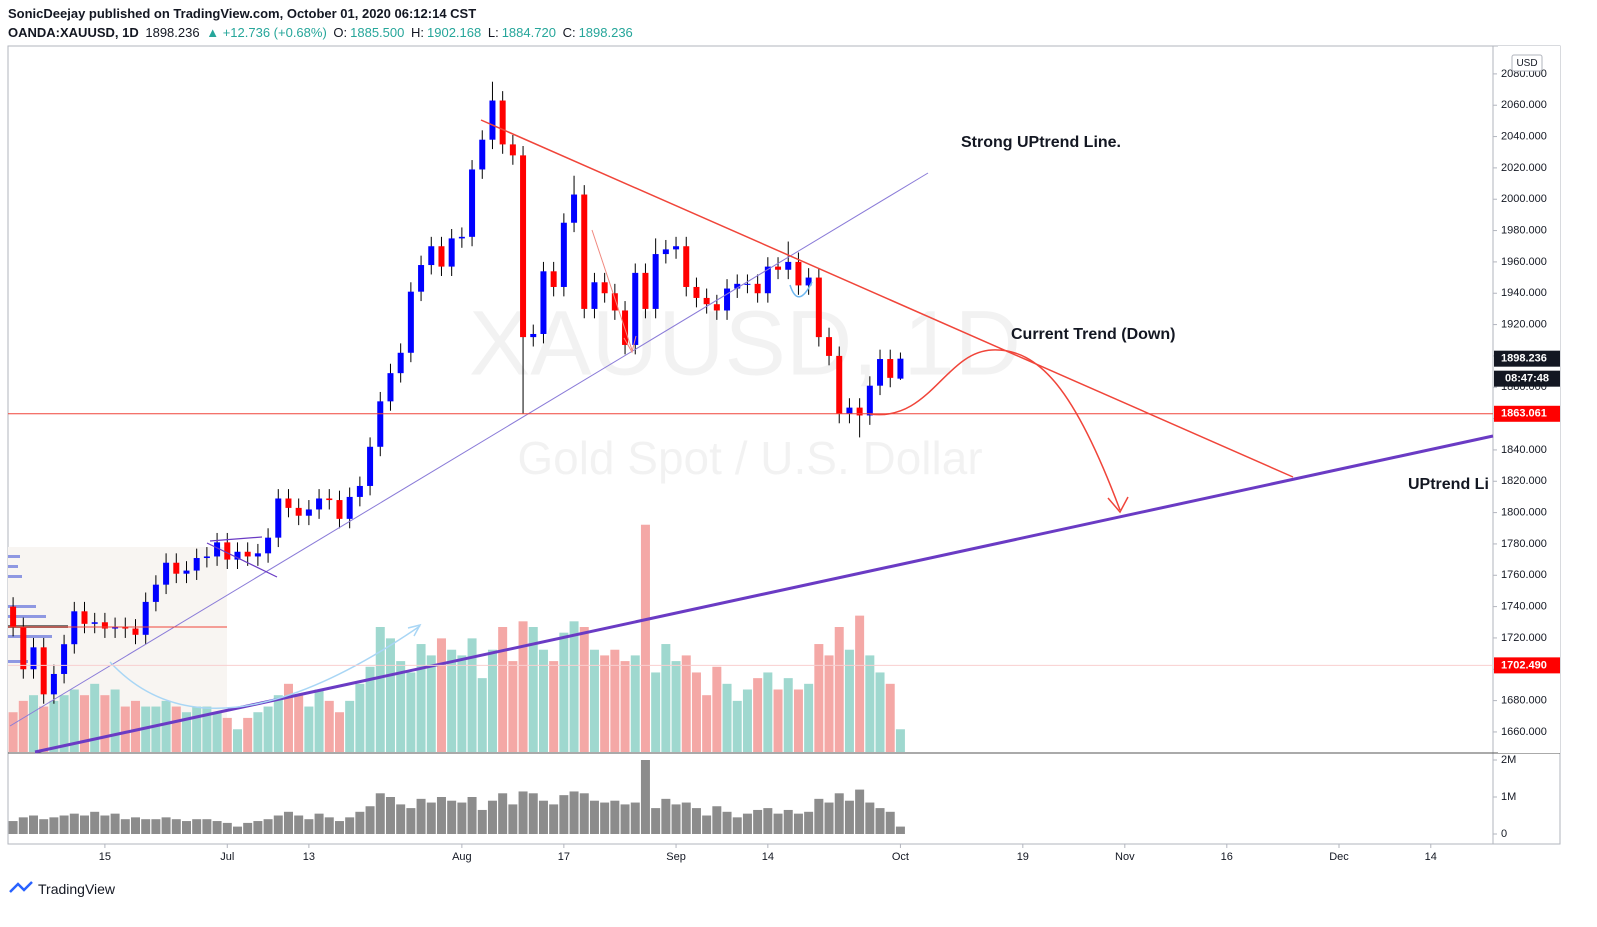 The width and height of the screenshot is (1597, 927). Describe the element at coordinates (1524, 359) in the screenshot. I see `price-label: 1898.236` at that location.